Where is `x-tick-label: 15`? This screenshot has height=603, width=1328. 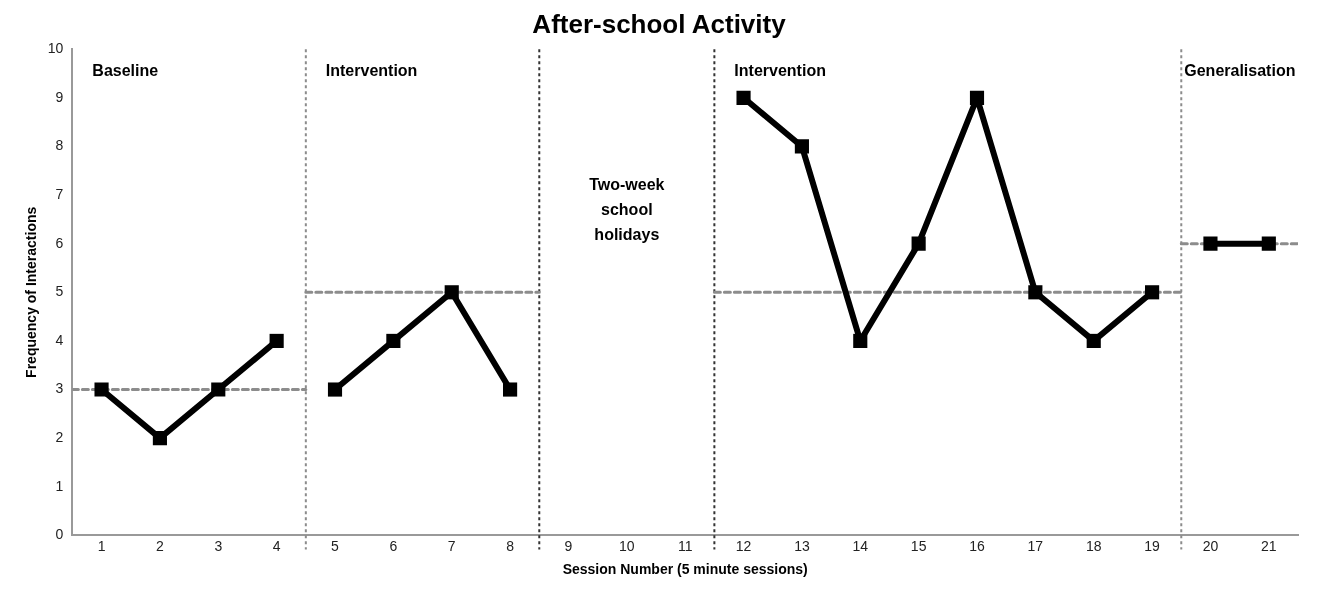
x-tick-label: 15 is located at coordinates (918, 545).